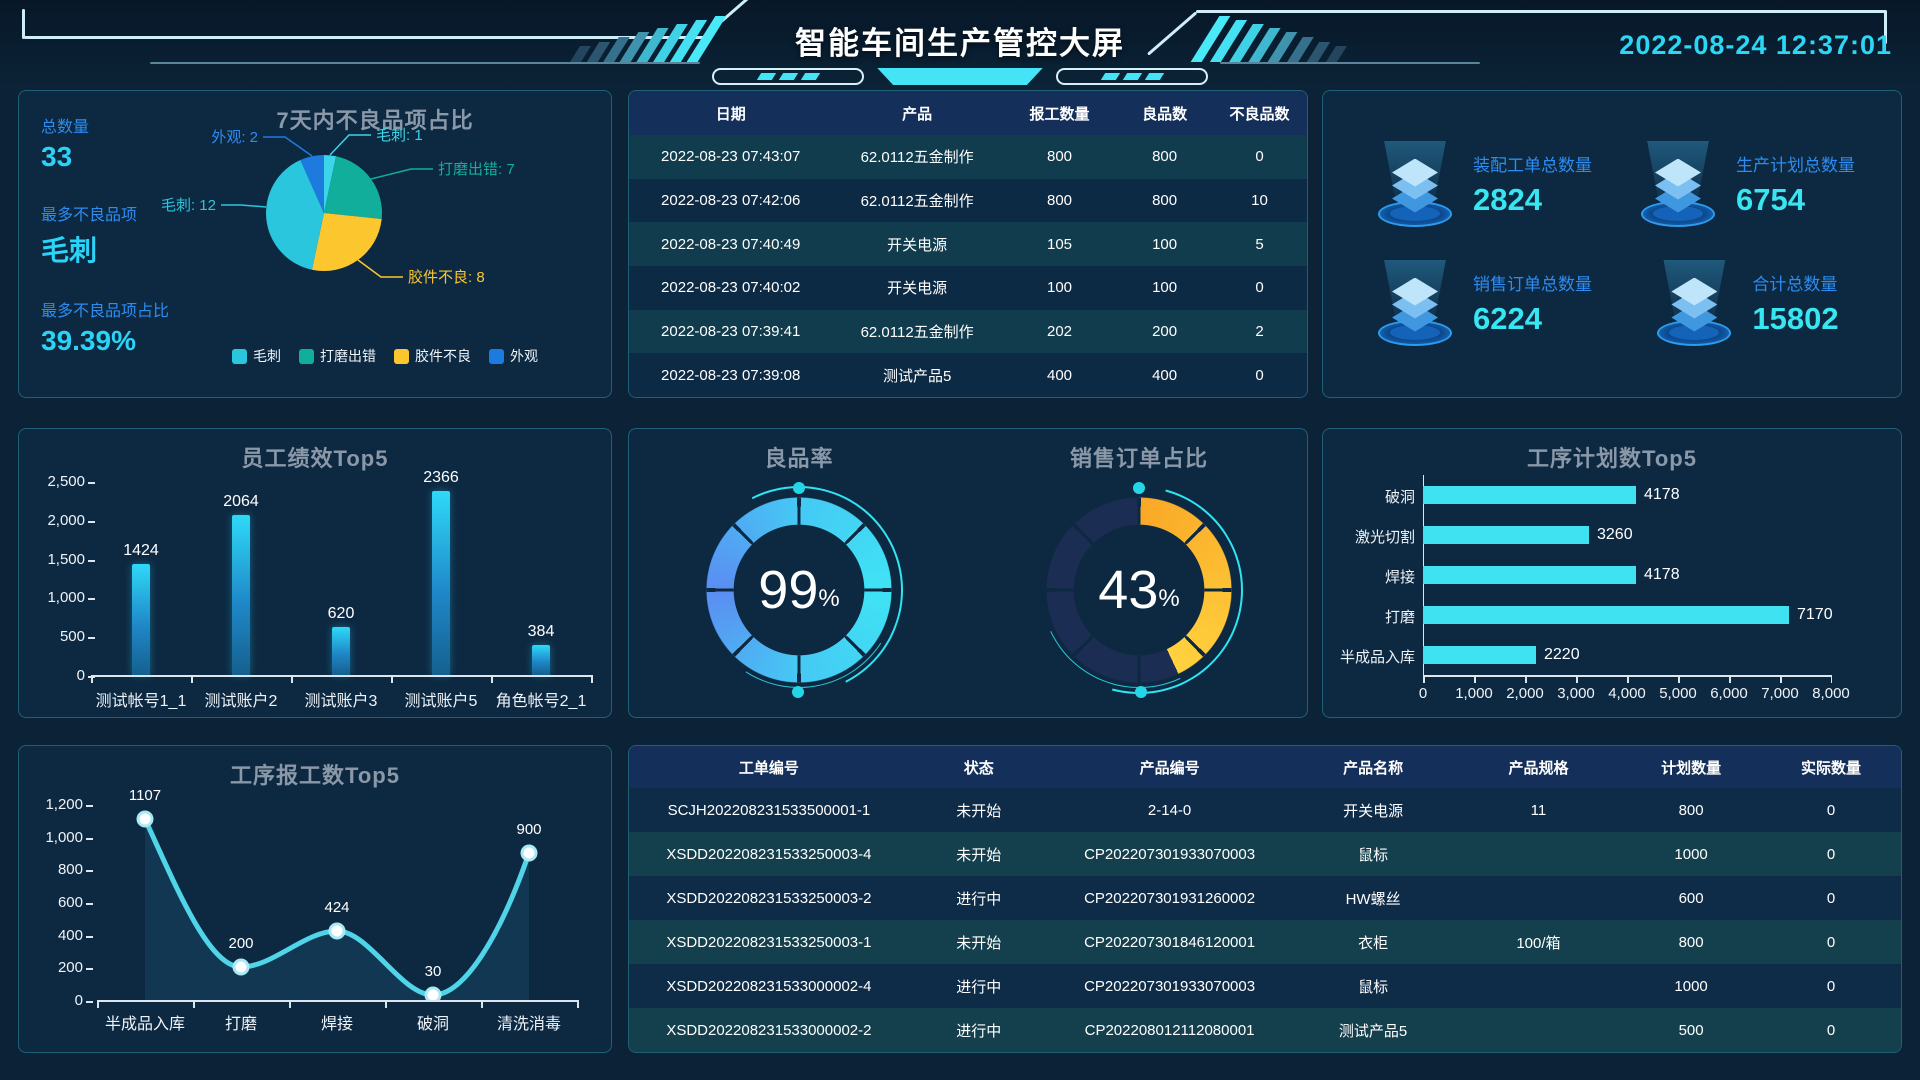  Describe the element at coordinates (335, 894) in the screenshot. I see `report-line-chart: 1107 200 424 30 900` at that location.